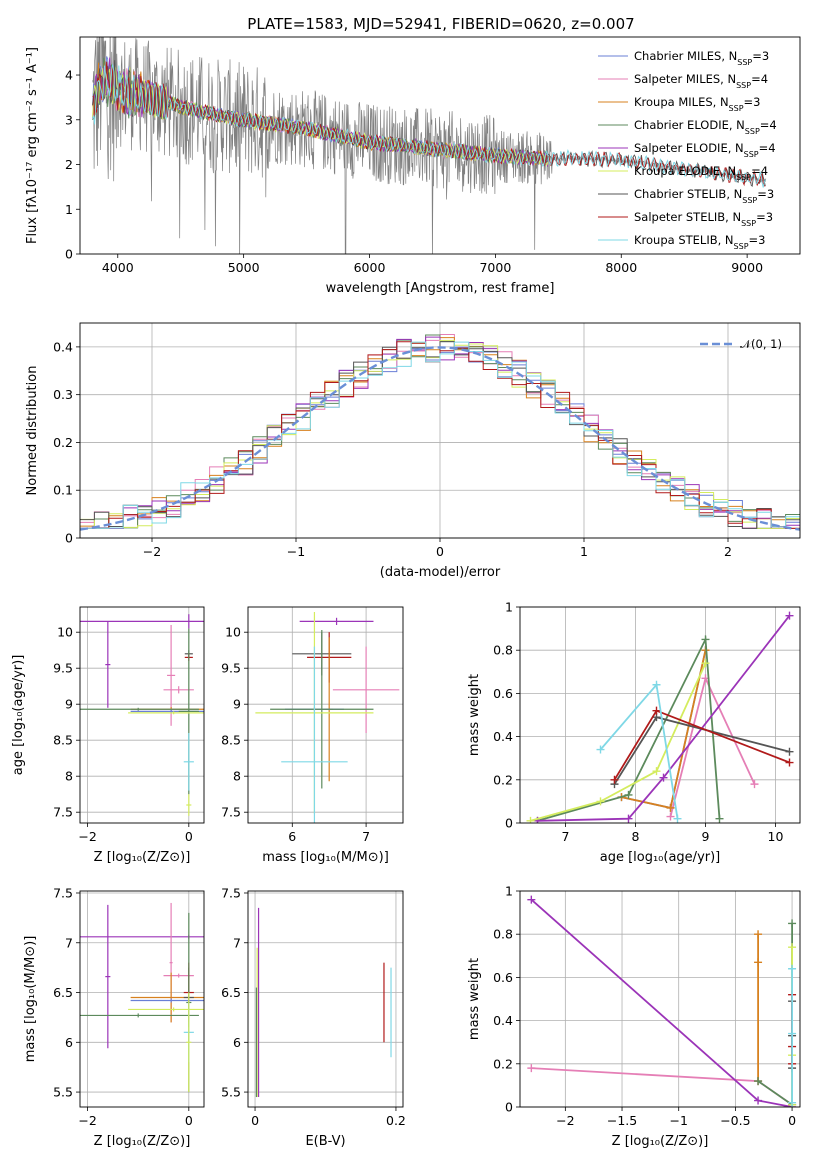 The width and height of the screenshot is (819, 1170). What do you see at coordinates (32, 431) in the screenshot?
I see `y-axis-label: Normed distribution` at bounding box center [32, 431].